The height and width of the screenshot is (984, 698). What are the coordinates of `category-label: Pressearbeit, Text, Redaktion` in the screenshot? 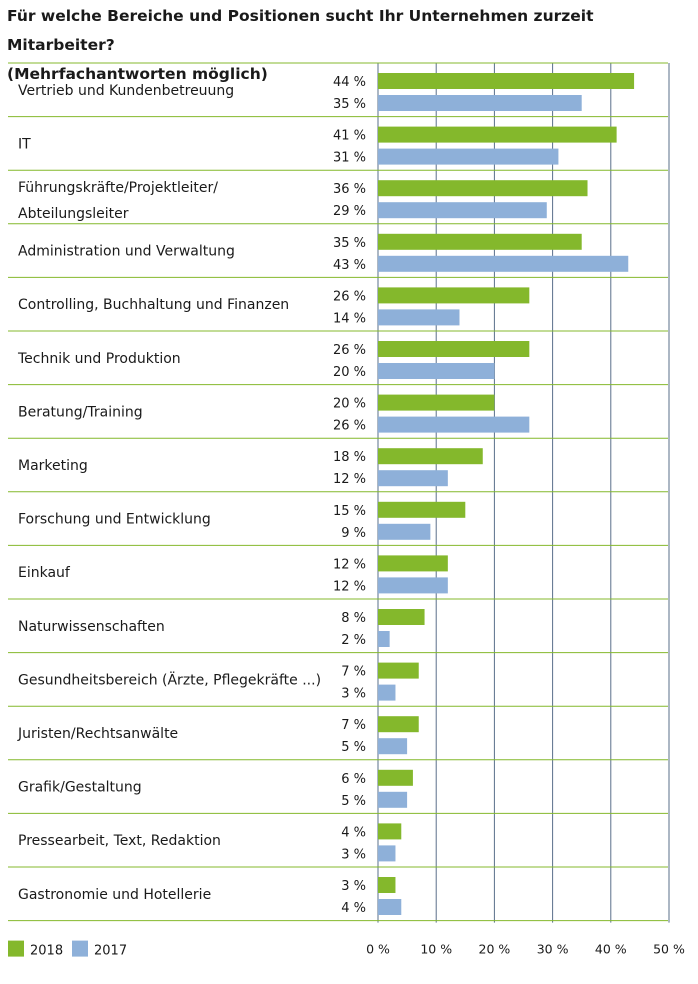 It's located at (119, 841).